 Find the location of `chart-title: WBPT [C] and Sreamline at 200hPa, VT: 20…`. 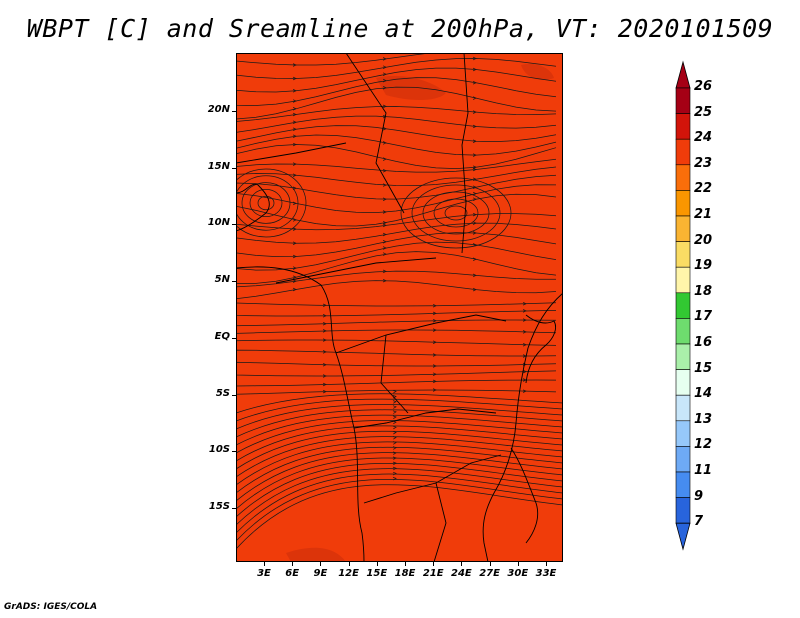

chart-title: WBPT [C] and Sreamline at 200hPa, VT: 20… is located at coordinates (400, 28).